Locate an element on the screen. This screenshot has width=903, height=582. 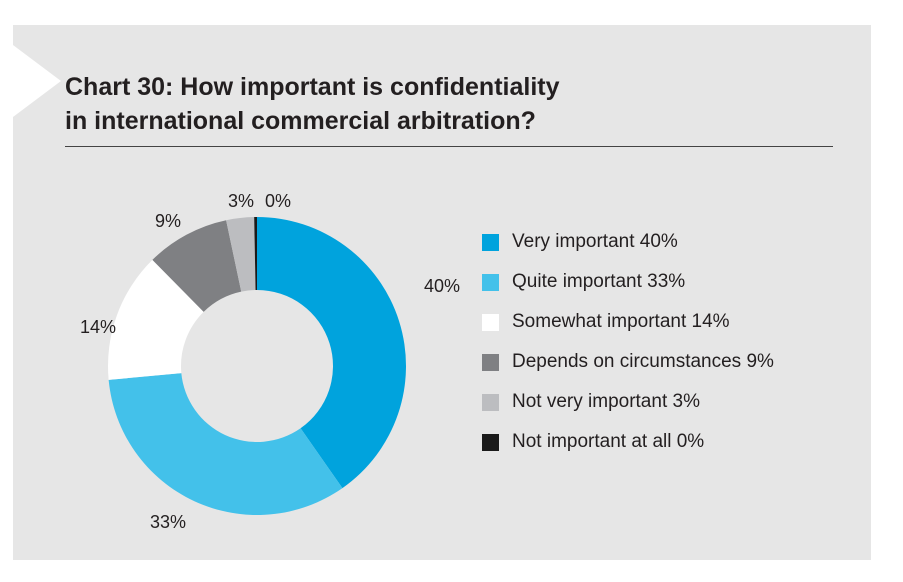
legend-item: Quite important 33% is located at coordinates (628, 282).